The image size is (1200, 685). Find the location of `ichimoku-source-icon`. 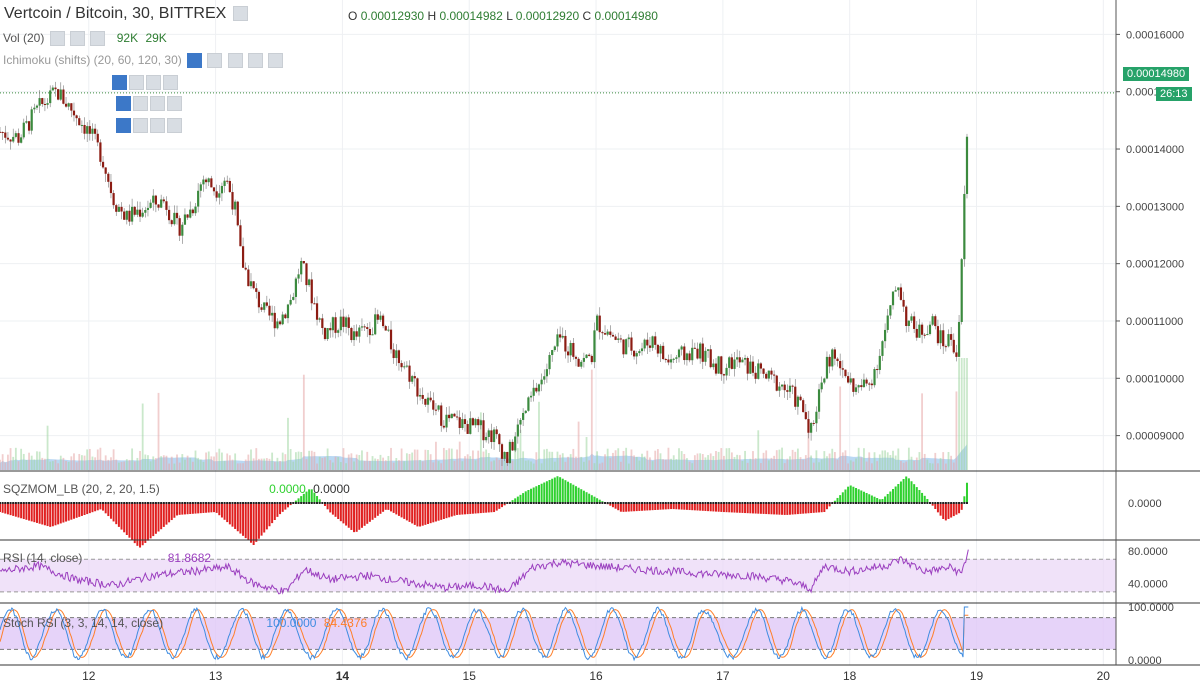

ichimoku-source-icon is located at coordinates (235, 61).